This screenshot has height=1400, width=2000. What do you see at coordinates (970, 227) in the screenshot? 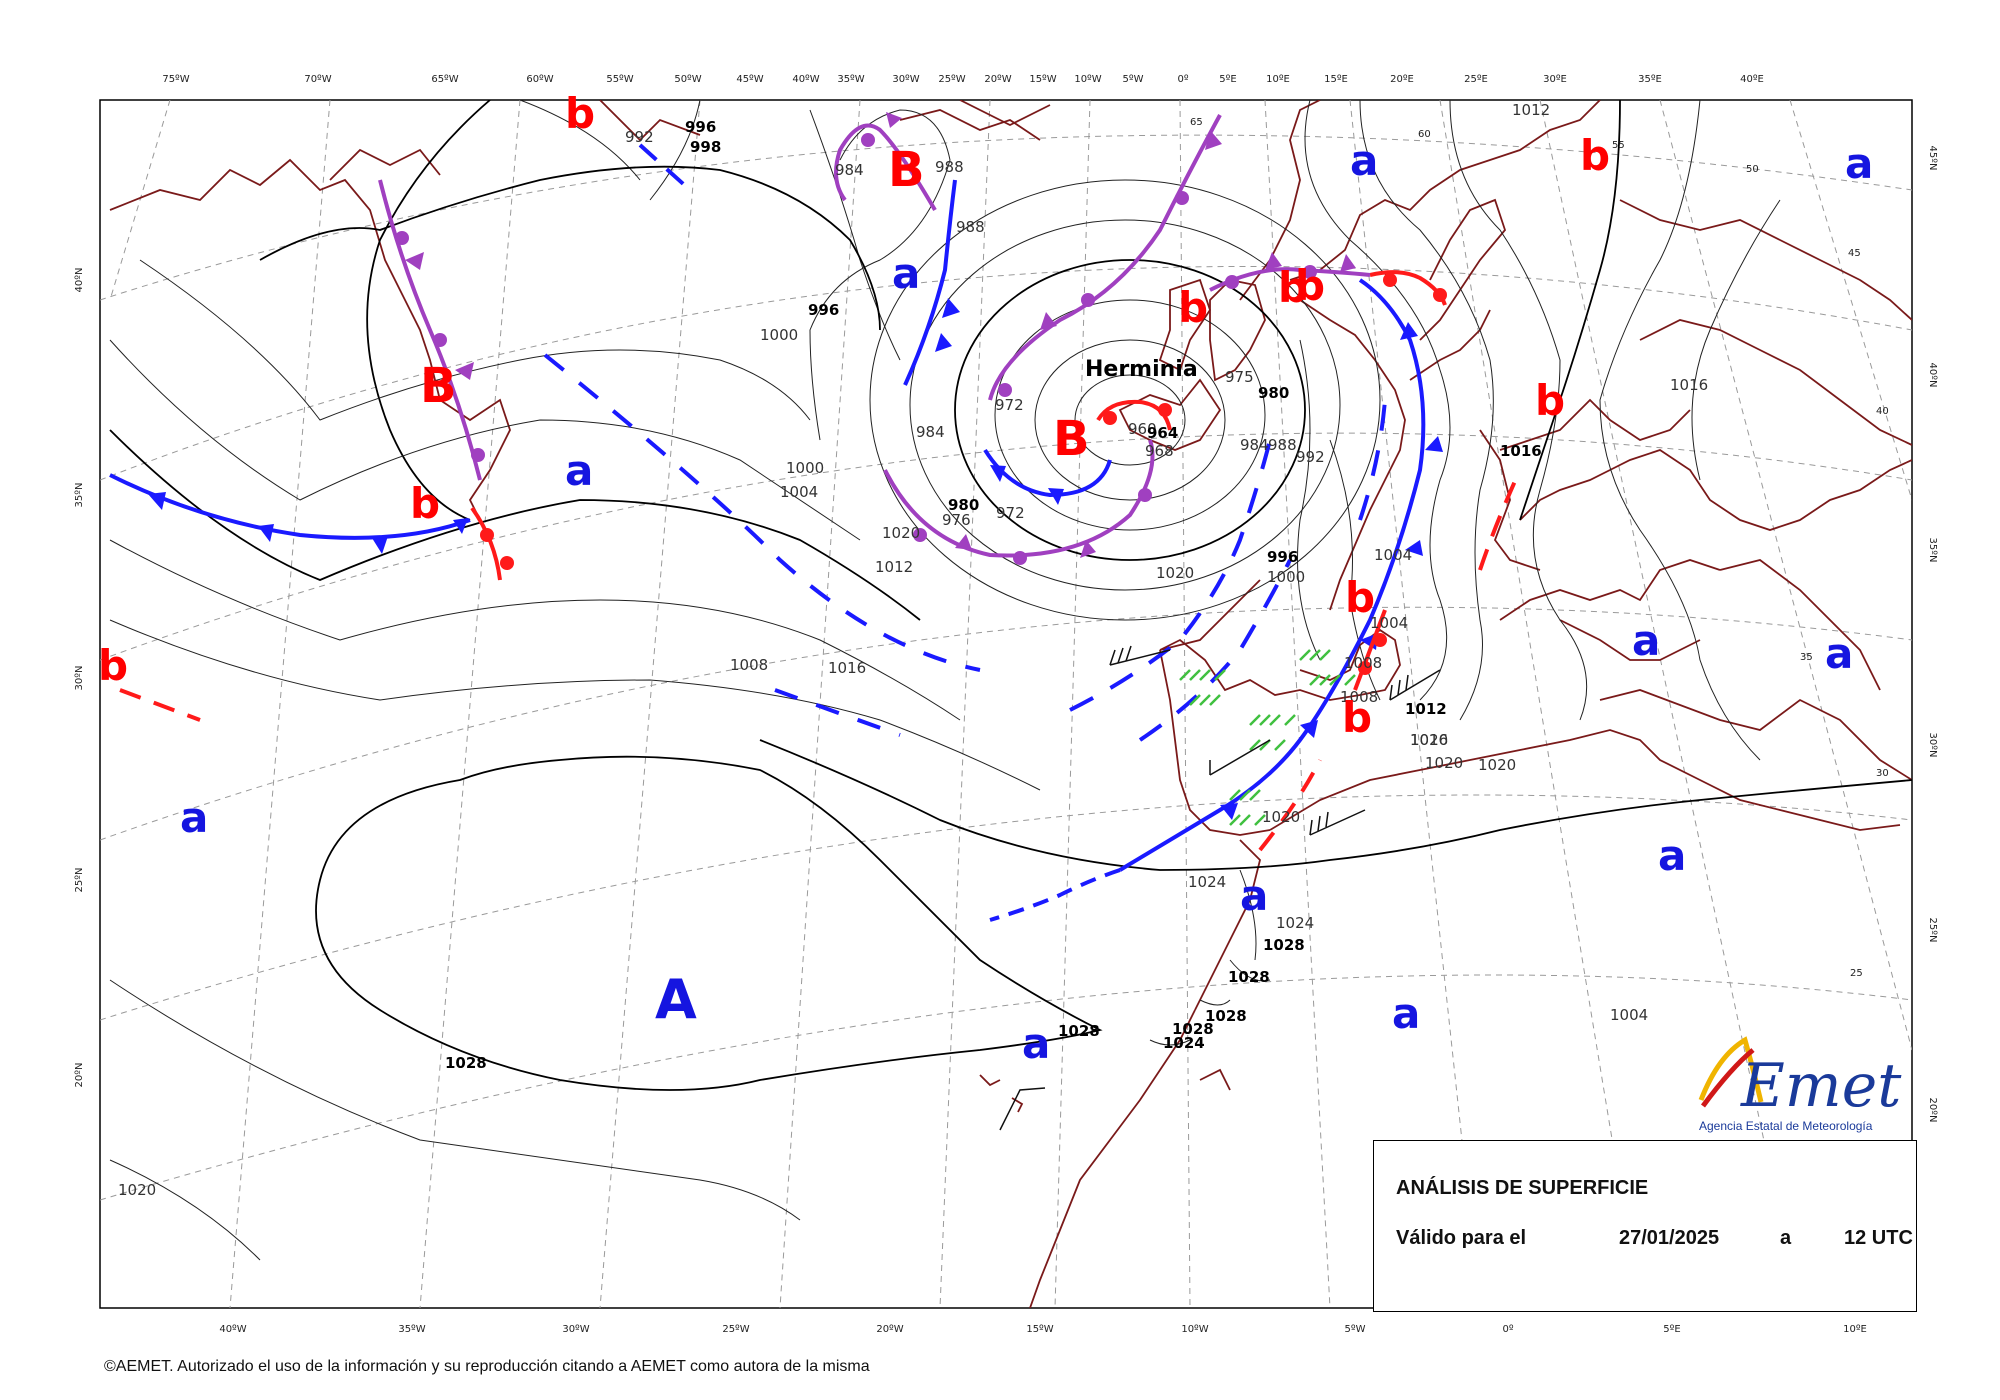
I see `isobar-value-label: 988` at bounding box center [970, 227].